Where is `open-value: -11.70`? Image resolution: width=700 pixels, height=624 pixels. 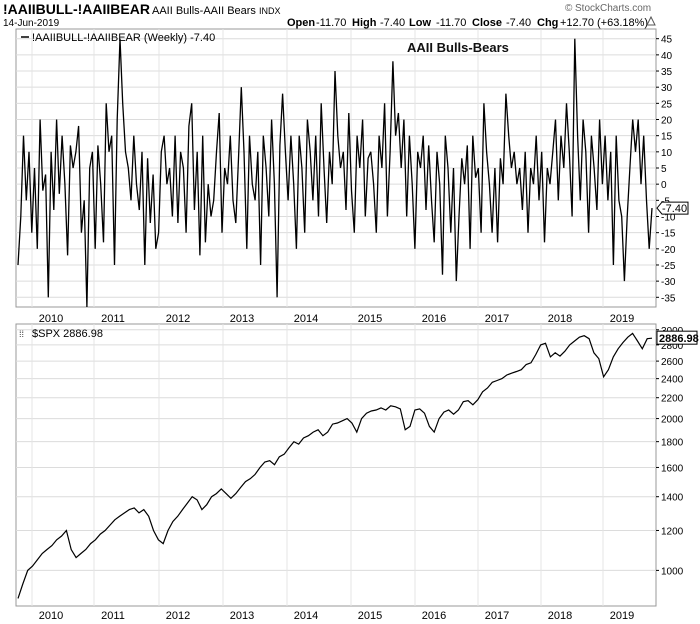
open-value: -11.70 is located at coordinates (331, 23).